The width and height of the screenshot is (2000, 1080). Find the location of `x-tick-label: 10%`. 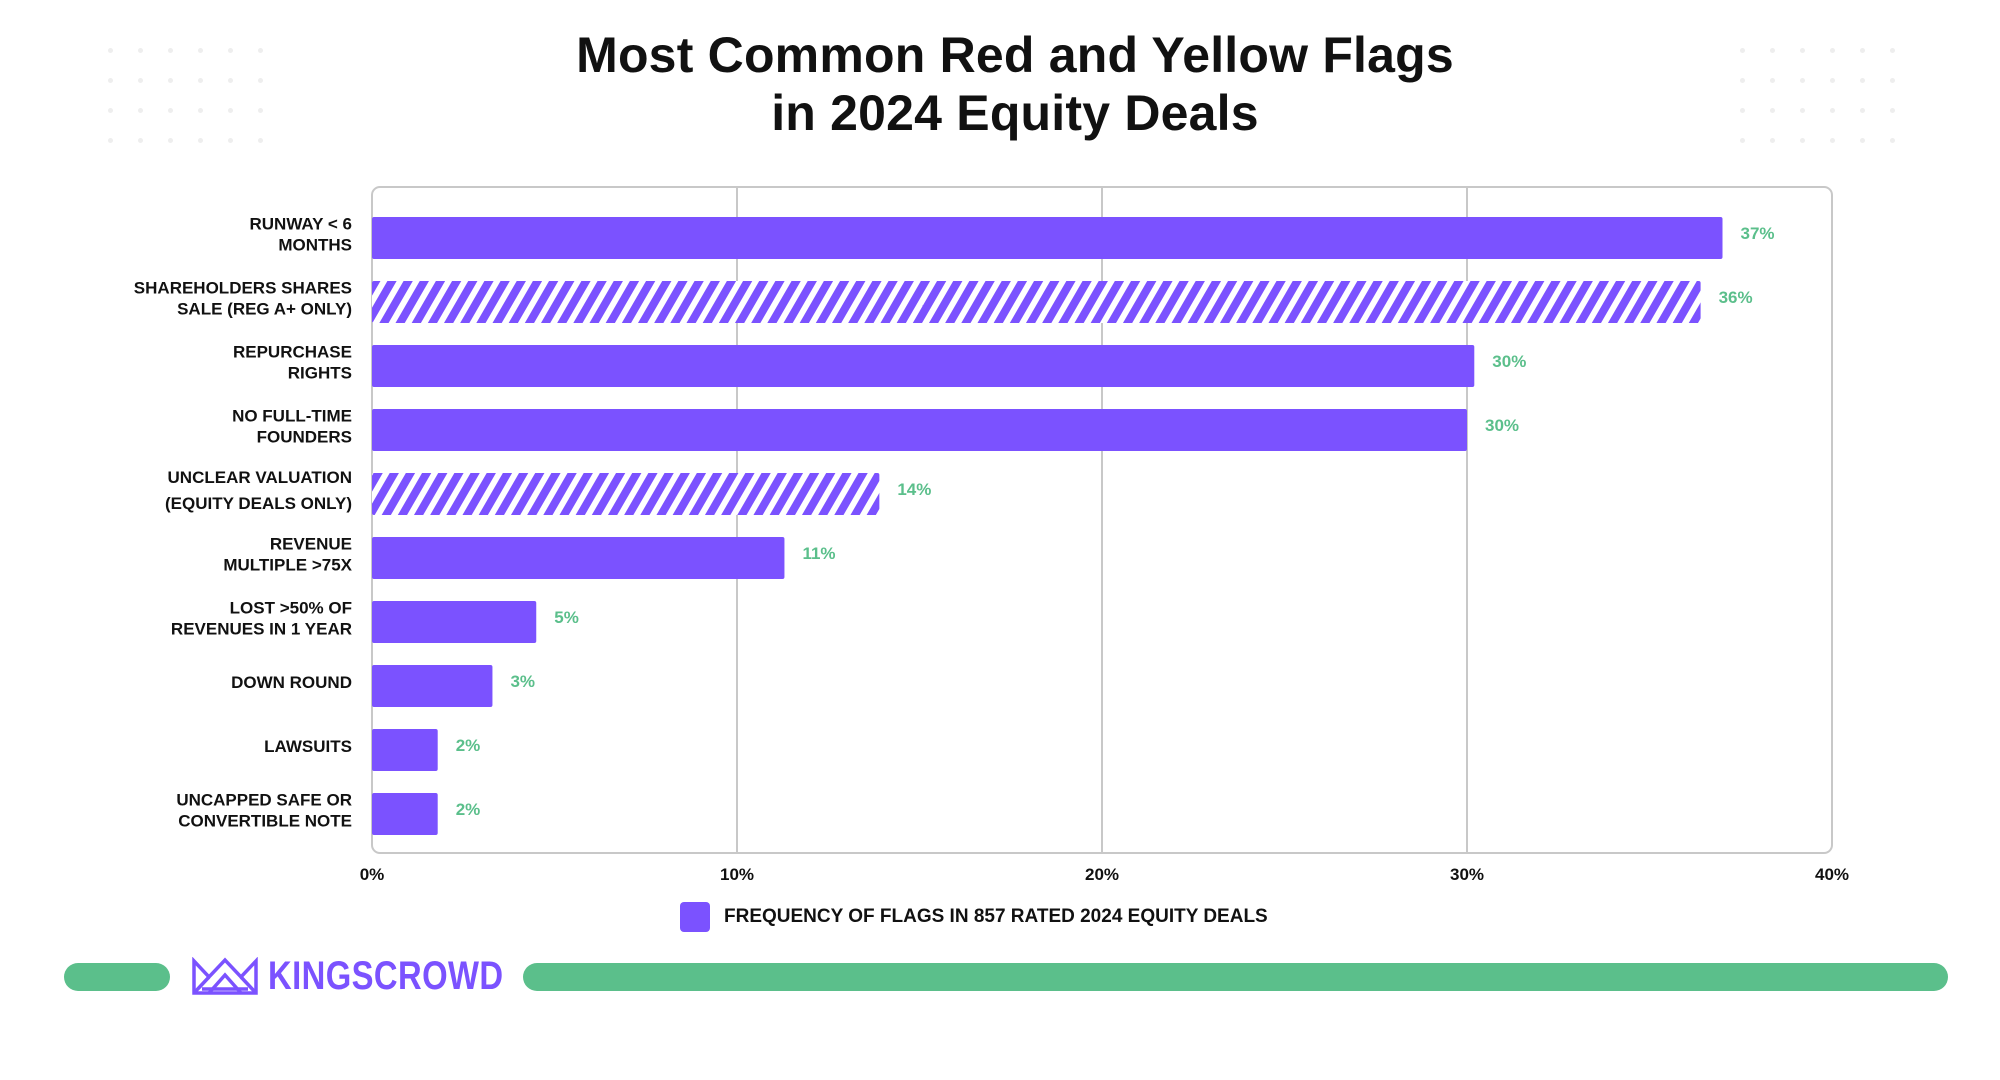

x-tick-label: 10% is located at coordinates (737, 874).